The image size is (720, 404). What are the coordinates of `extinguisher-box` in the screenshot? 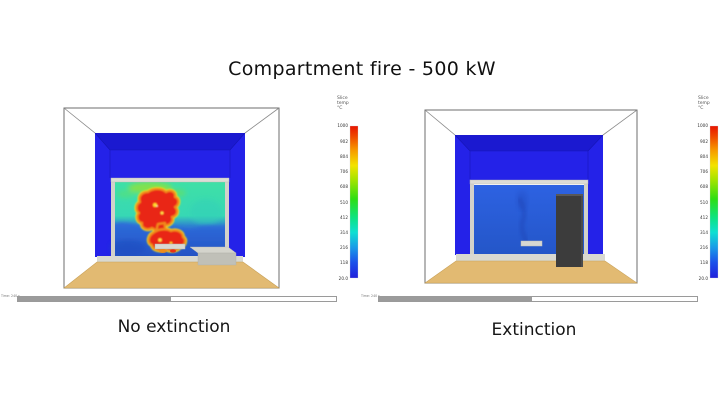 It's located at (569, 230).